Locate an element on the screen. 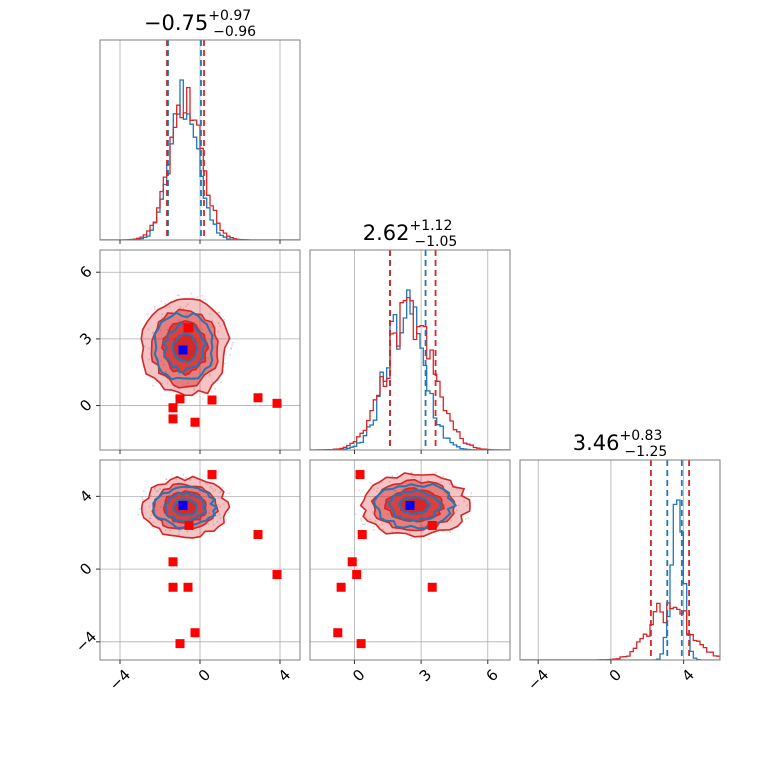  point-group is located at coordinates (385, 559).